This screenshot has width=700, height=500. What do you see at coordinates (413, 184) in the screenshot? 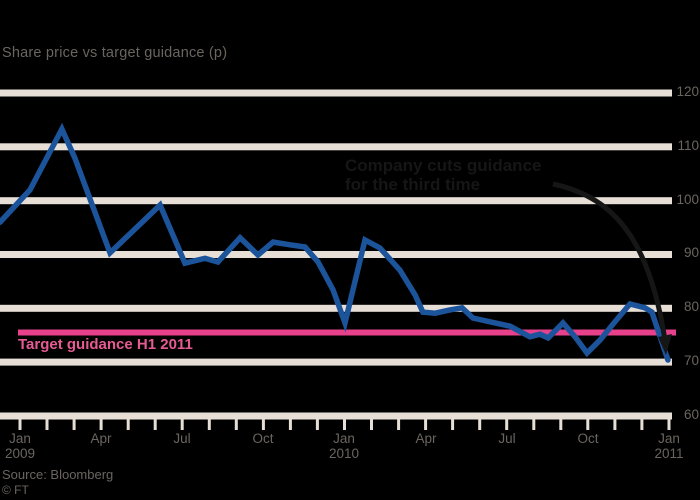
I see `annotation-text-line2: for the third time` at bounding box center [413, 184].